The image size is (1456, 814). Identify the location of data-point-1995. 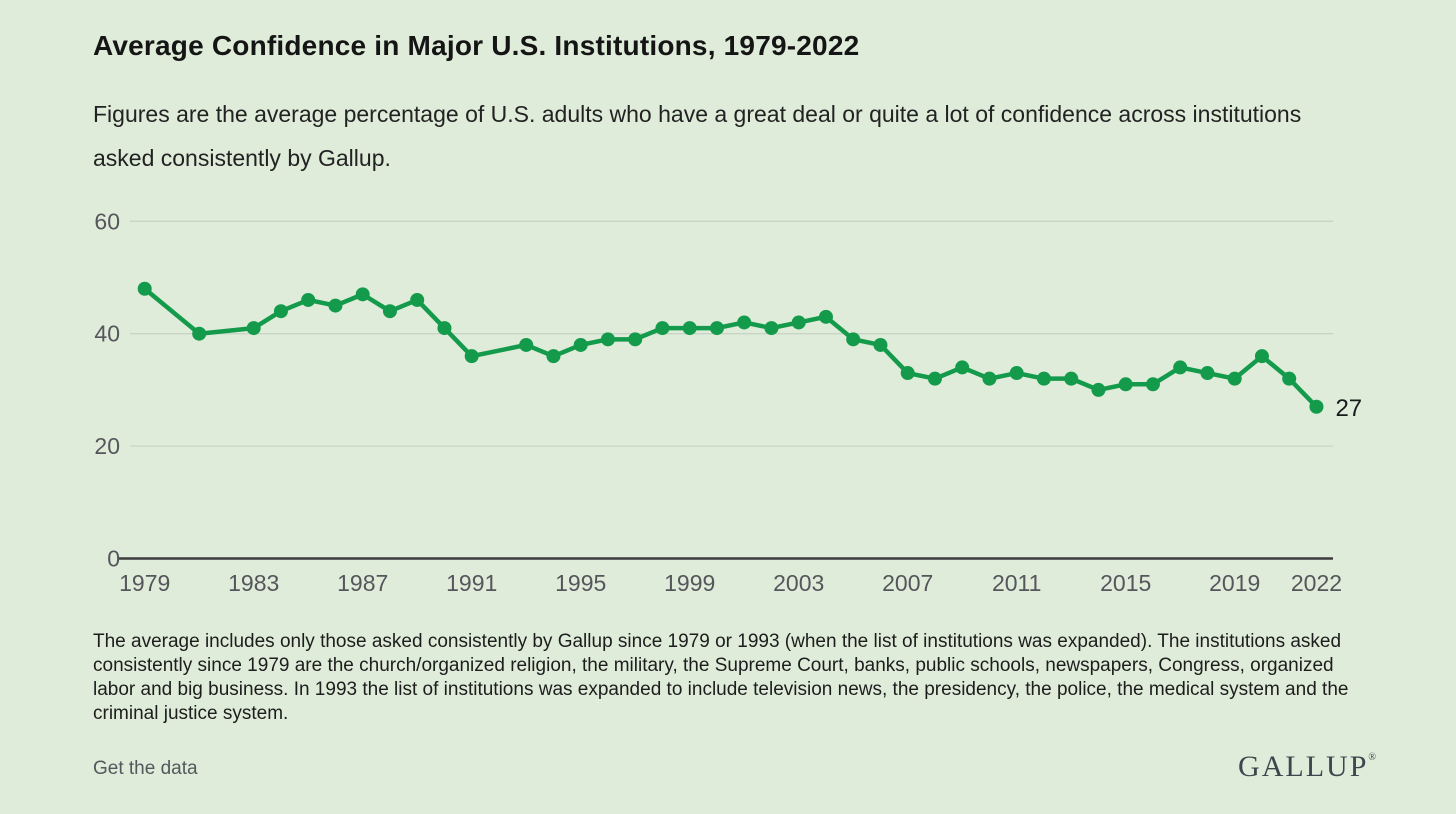
(580, 344).